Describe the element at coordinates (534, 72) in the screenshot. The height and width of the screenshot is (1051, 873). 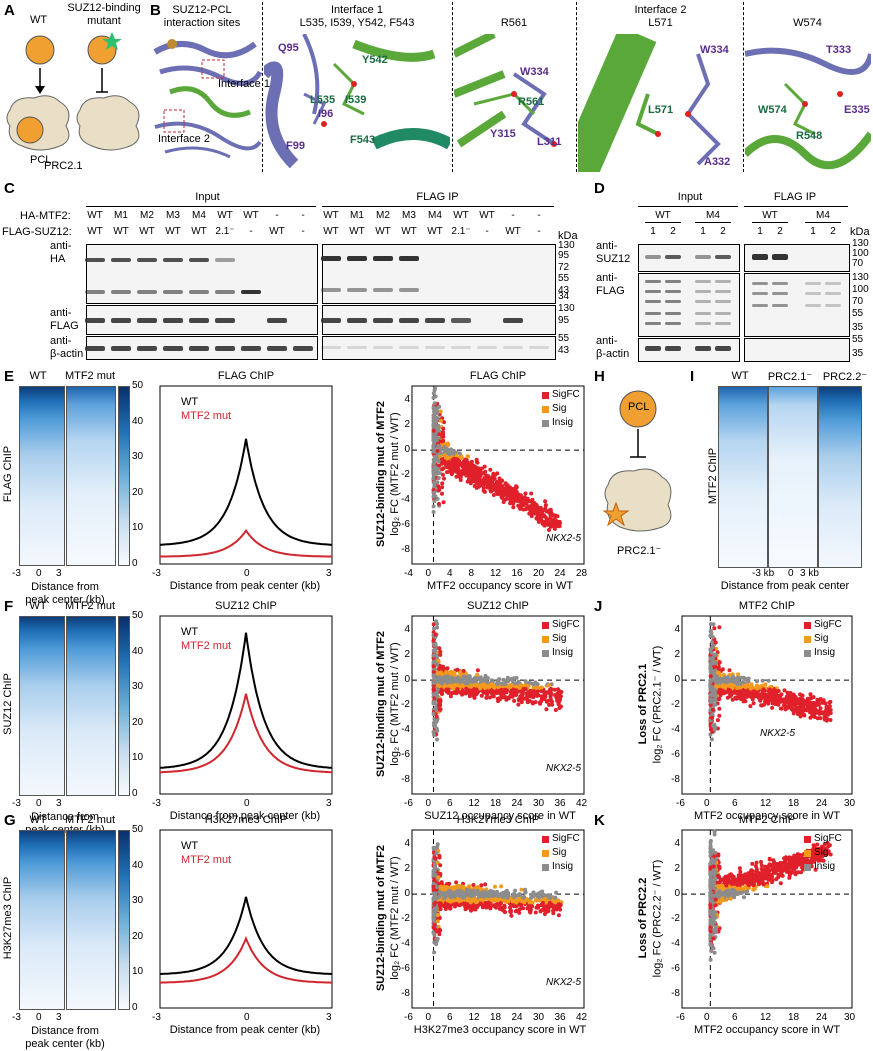
I see `residue-label: W334` at that location.